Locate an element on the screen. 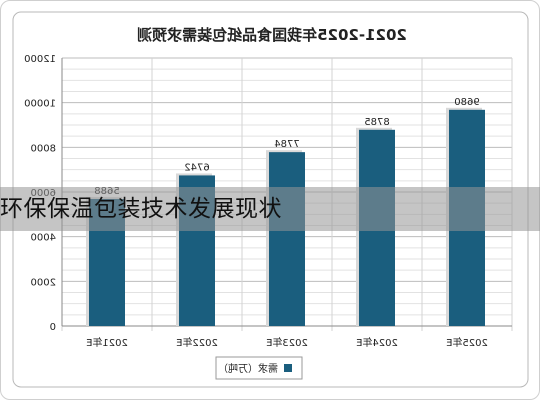 The image size is (540, 400). data-label: 8785 is located at coordinates (376, 122).